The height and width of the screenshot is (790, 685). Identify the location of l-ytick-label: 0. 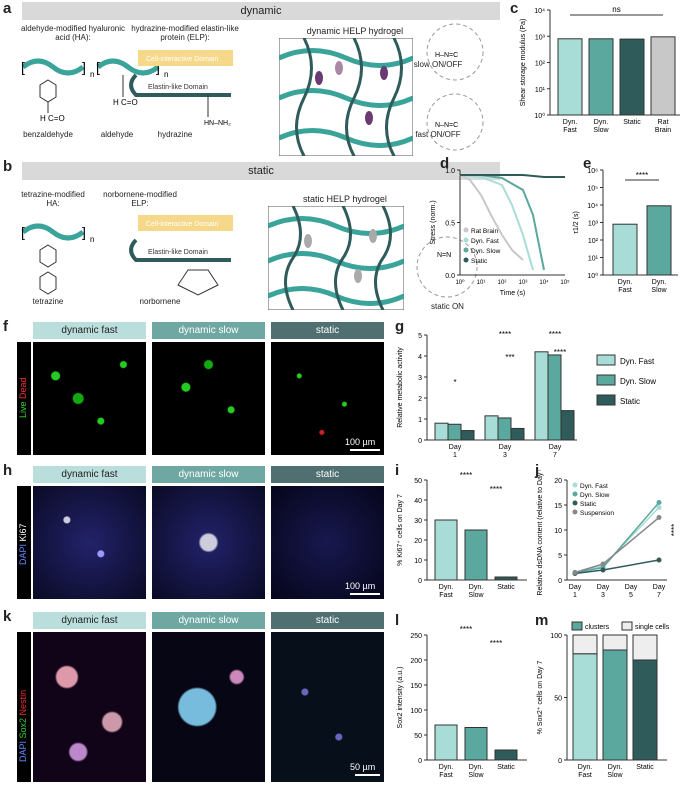
(420, 761).